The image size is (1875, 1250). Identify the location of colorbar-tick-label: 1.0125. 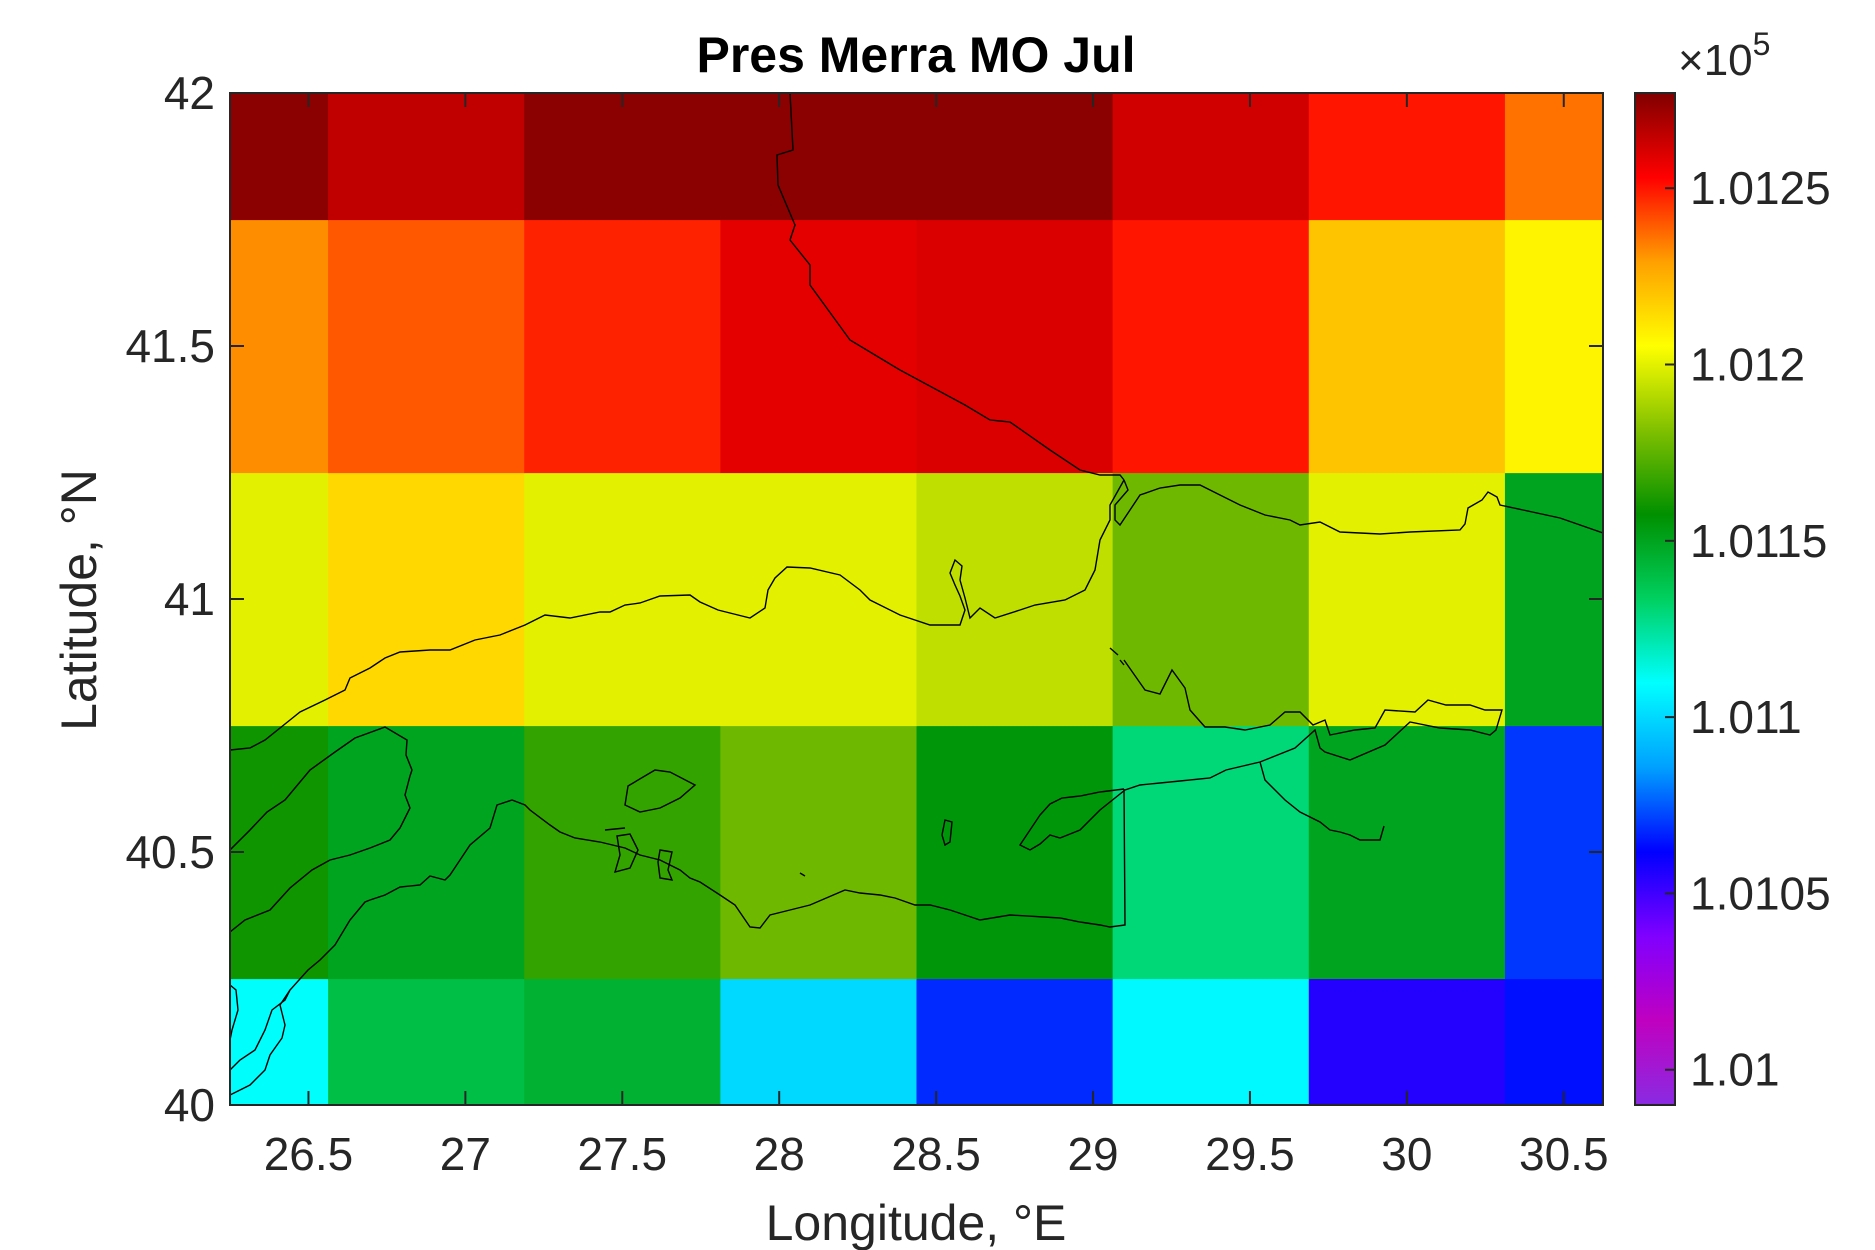
(1760, 188).